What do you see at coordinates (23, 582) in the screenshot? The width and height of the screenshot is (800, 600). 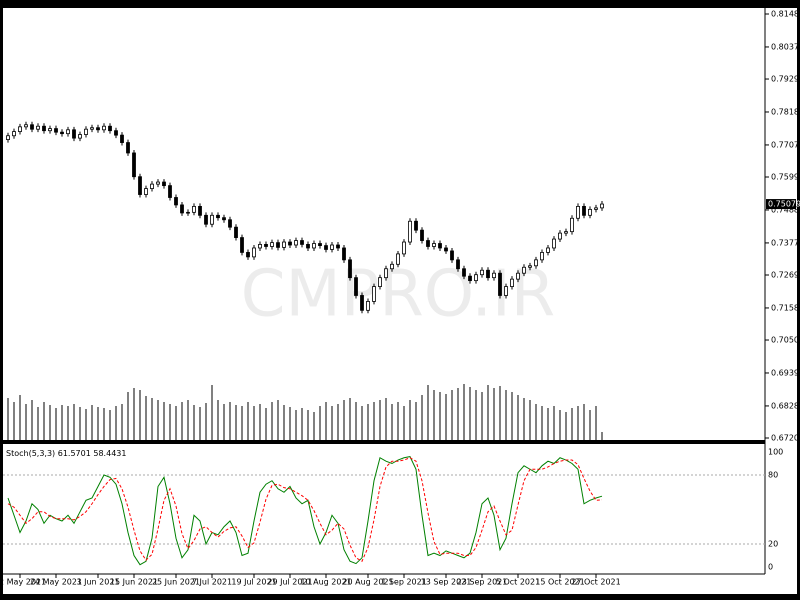 I see `x-tick-label: 12 May 2021` at bounding box center [23, 582].